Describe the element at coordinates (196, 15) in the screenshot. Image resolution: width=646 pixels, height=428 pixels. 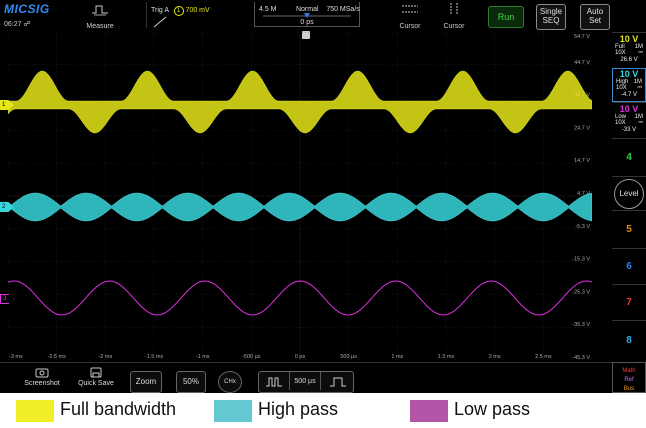
I see `trigger-panel: Trig A 1 700 mV` at that location.